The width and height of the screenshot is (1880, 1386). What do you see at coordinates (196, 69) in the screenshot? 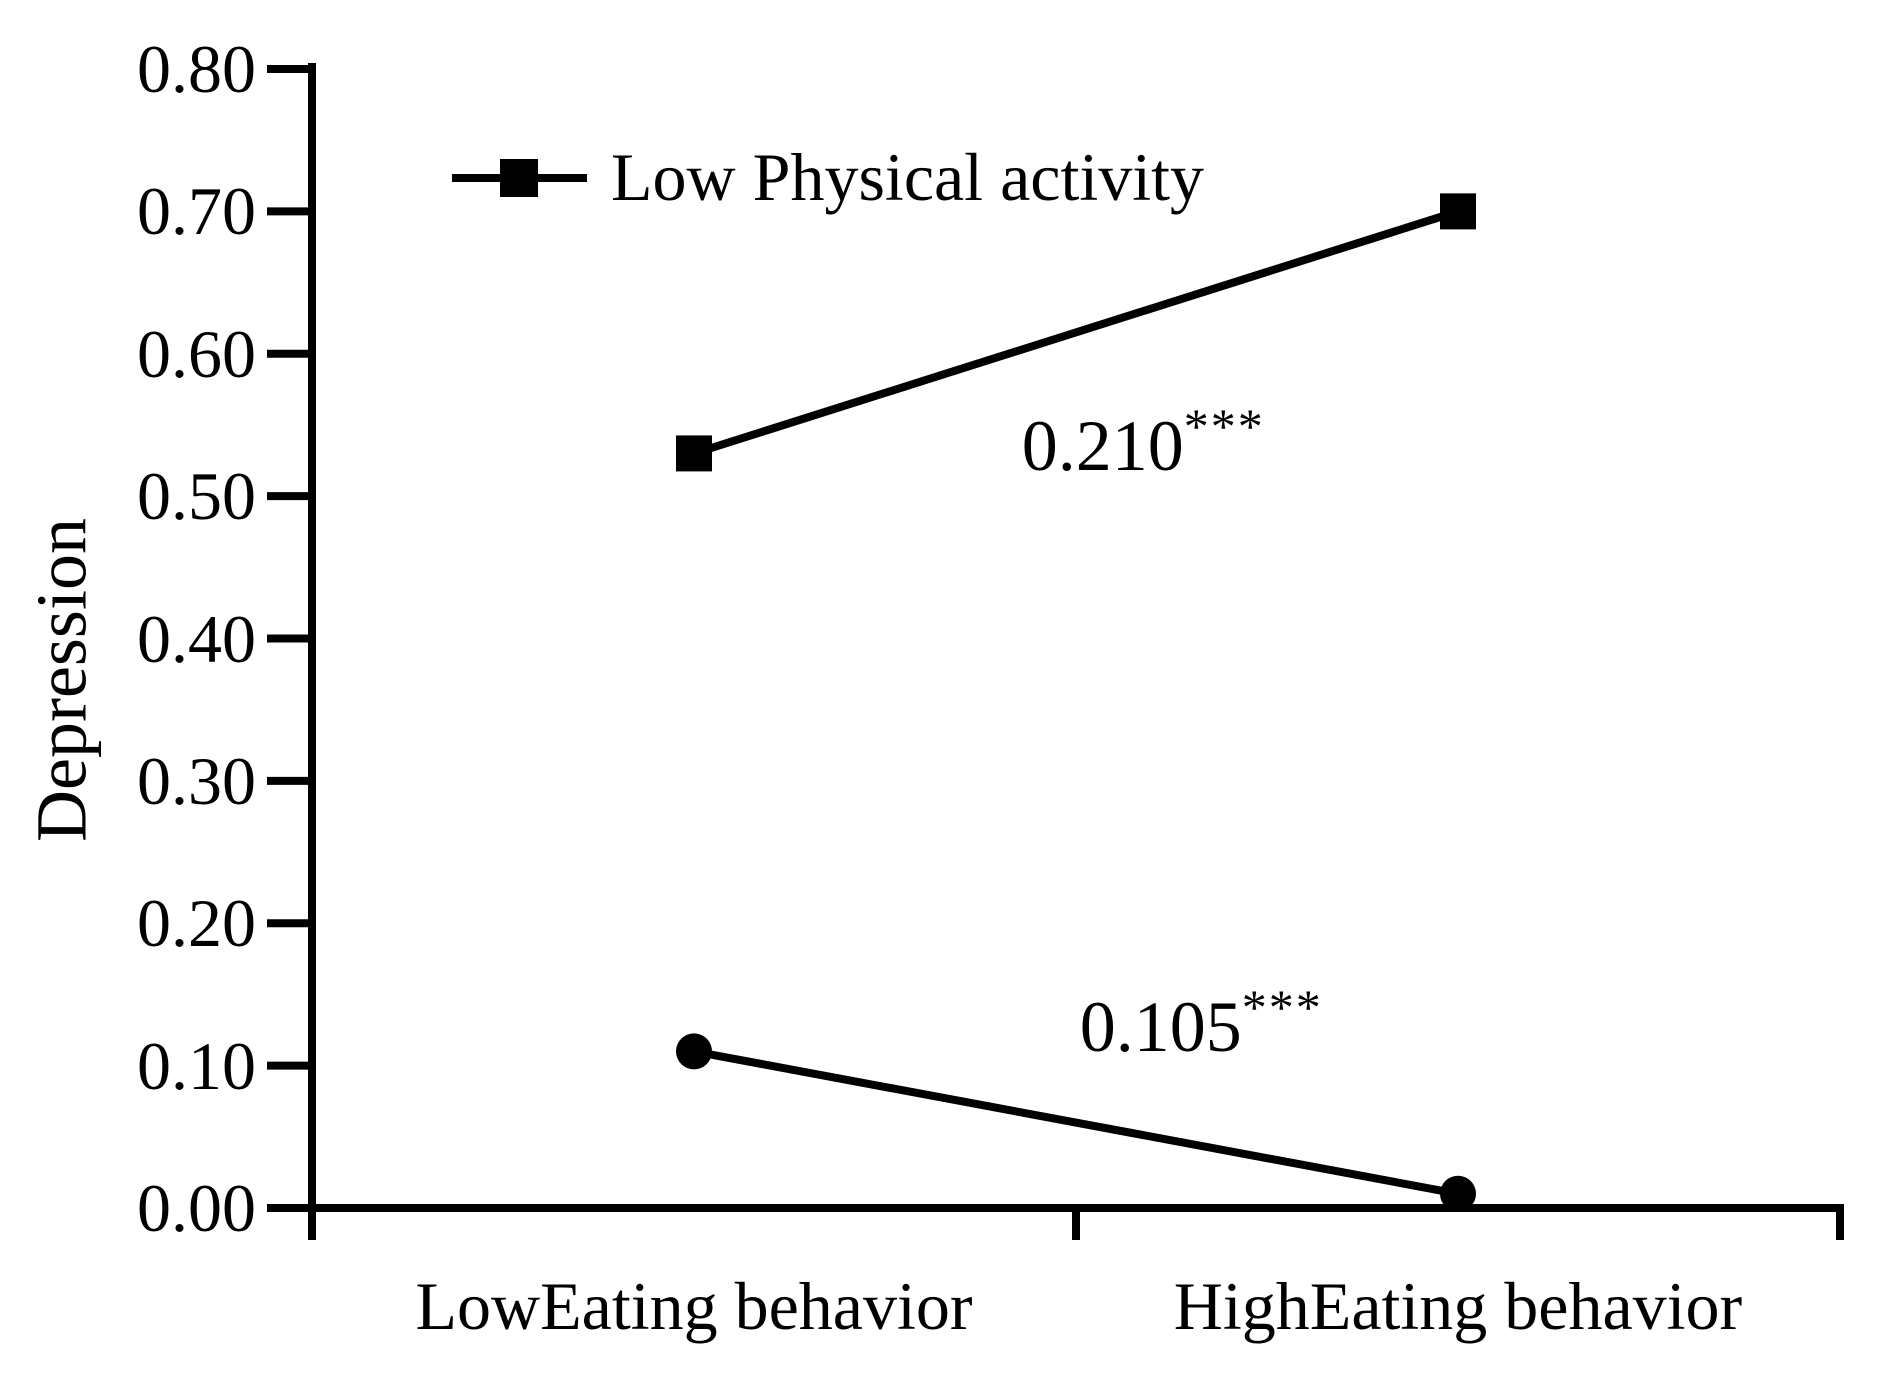
I see `y-tick-label: 0.80` at bounding box center [196, 69].